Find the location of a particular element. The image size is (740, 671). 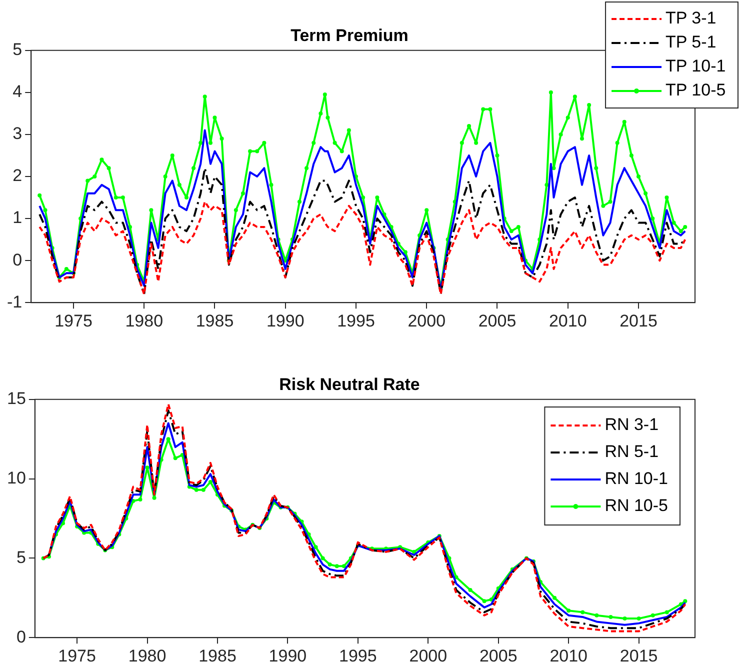

chart-title: Term Premium is located at coordinates (349, 35).